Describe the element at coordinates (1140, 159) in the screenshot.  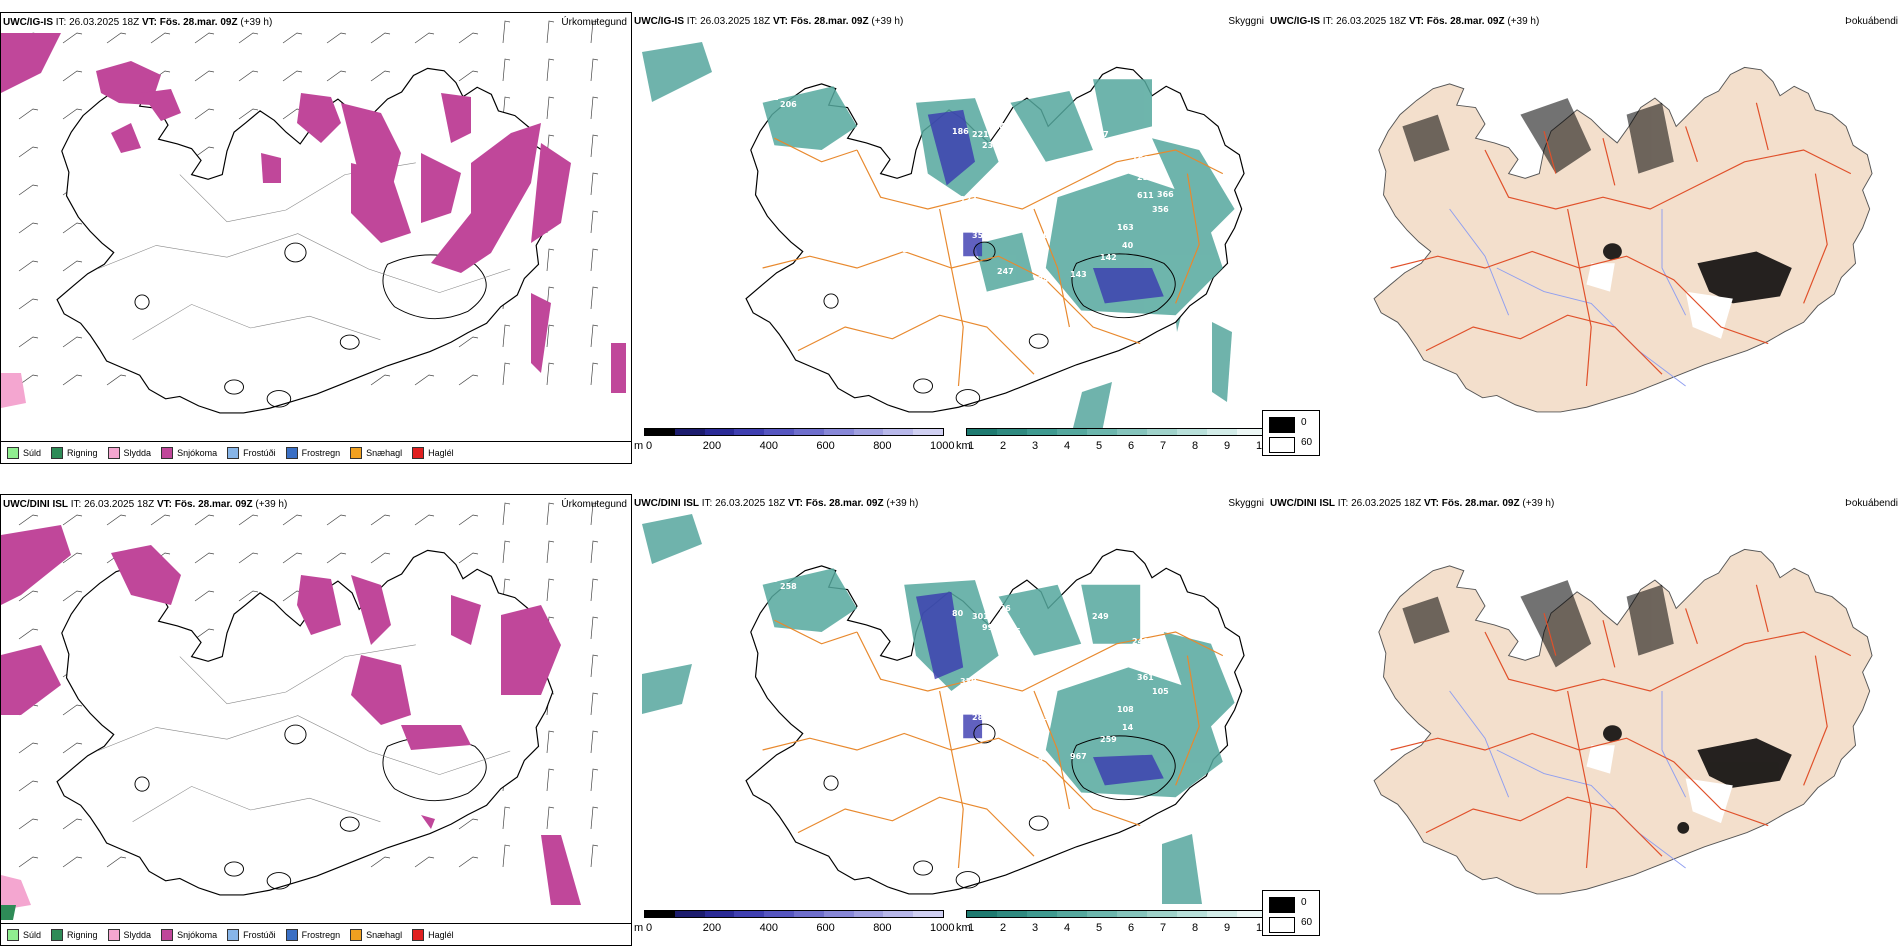
I see `visibility-value-label: 166` at that location.